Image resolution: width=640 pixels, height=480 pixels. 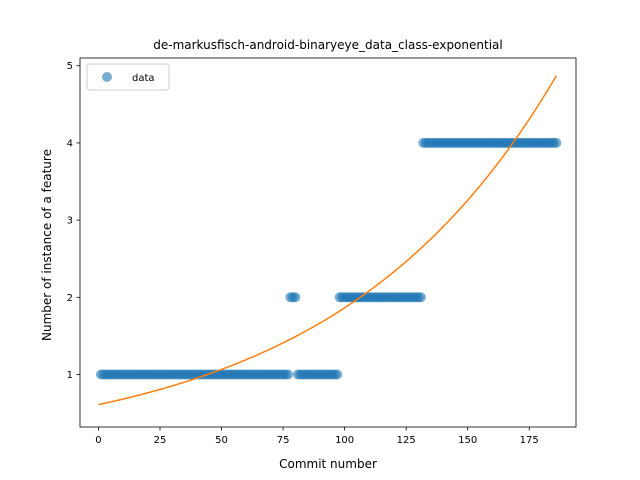 I want to click on legend-label-data: data, so click(x=143, y=78).